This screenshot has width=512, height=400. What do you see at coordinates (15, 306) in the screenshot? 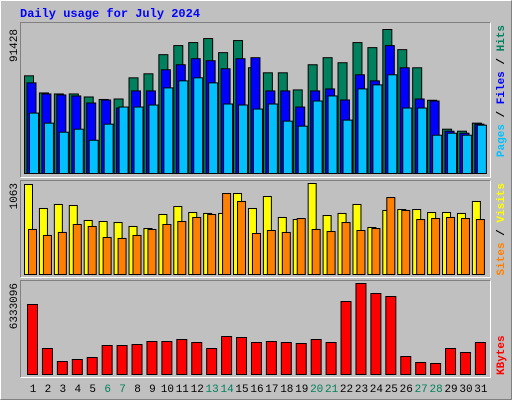
I see `y-tick-label: 6333096` at bounding box center [15, 306].